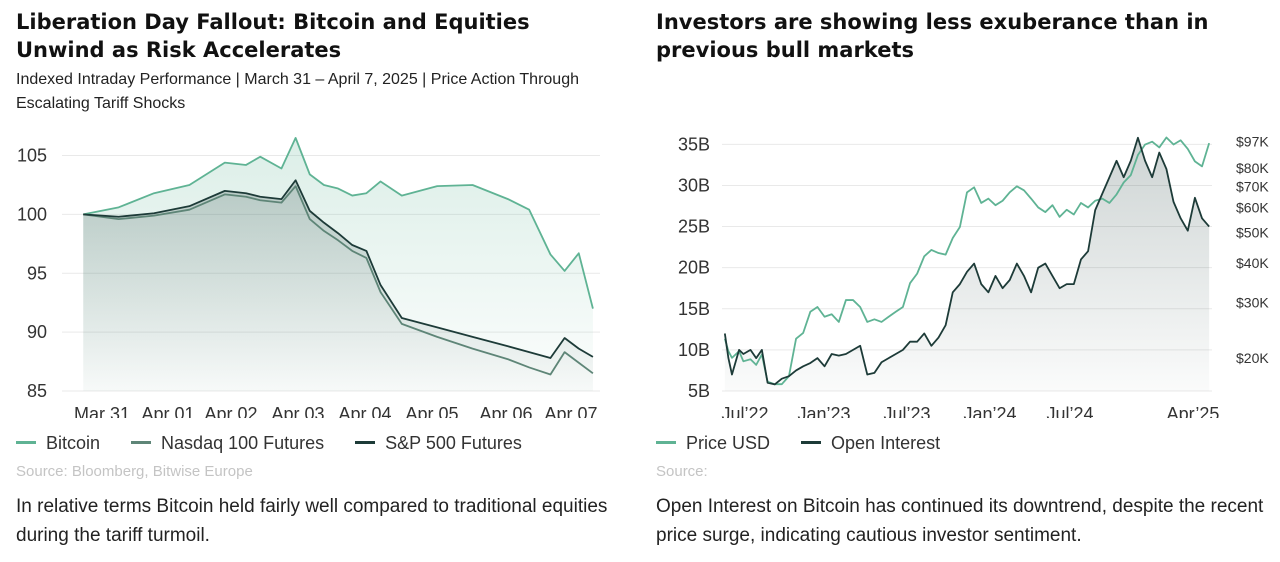  I want to click on legend-item-sp500: S&P 500 Futures, so click(438, 443).